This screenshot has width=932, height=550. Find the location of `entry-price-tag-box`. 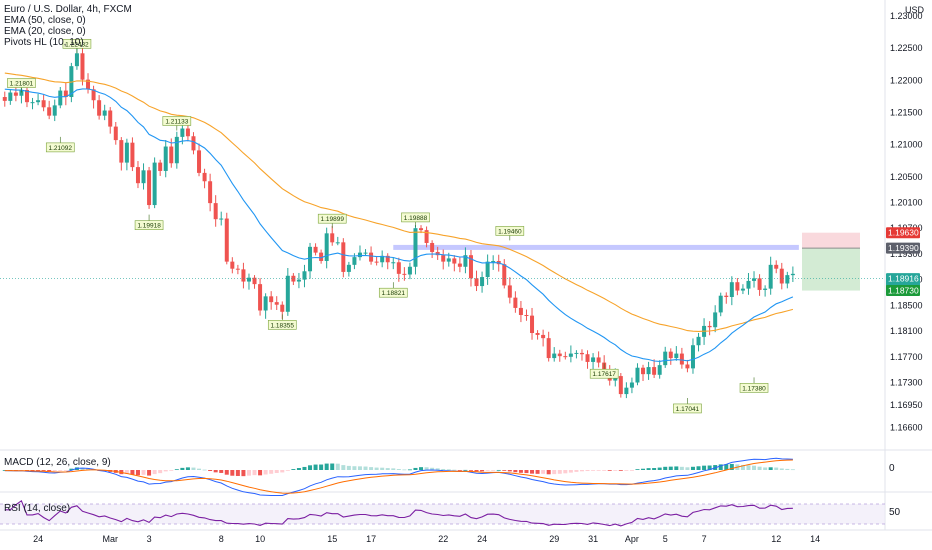

entry-price-tag-box is located at coordinates (903, 248).